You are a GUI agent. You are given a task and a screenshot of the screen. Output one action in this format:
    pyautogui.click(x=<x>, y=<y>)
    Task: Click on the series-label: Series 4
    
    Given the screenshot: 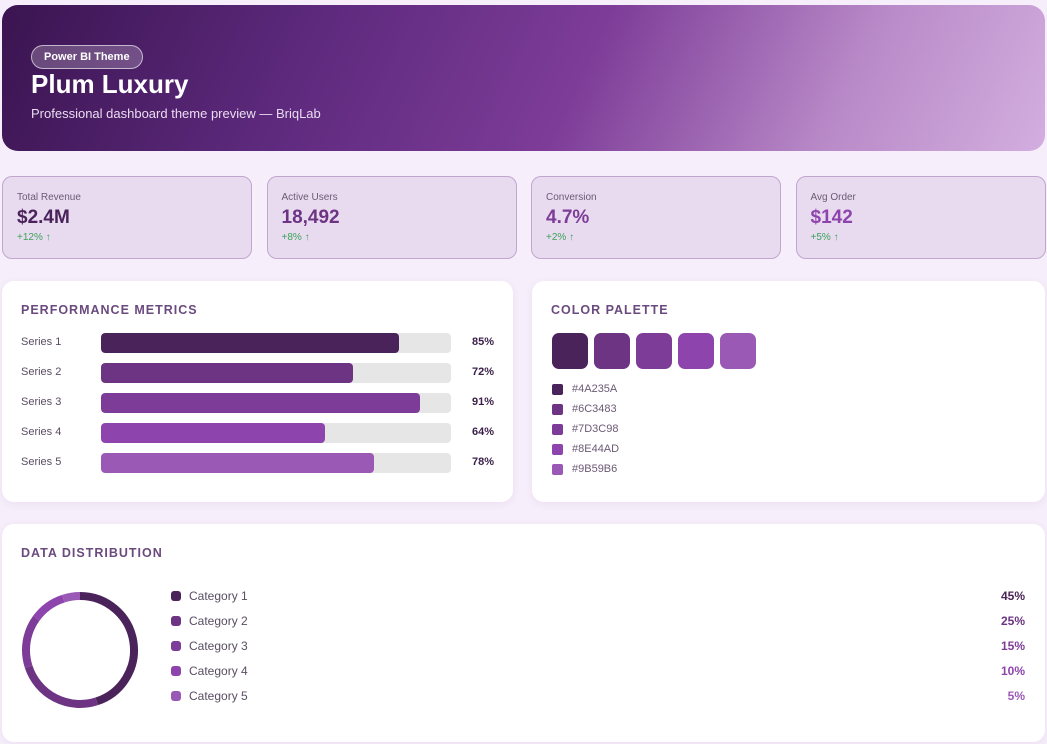 What is the action you would take?
    pyautogui.click(x=41, y=432)
    